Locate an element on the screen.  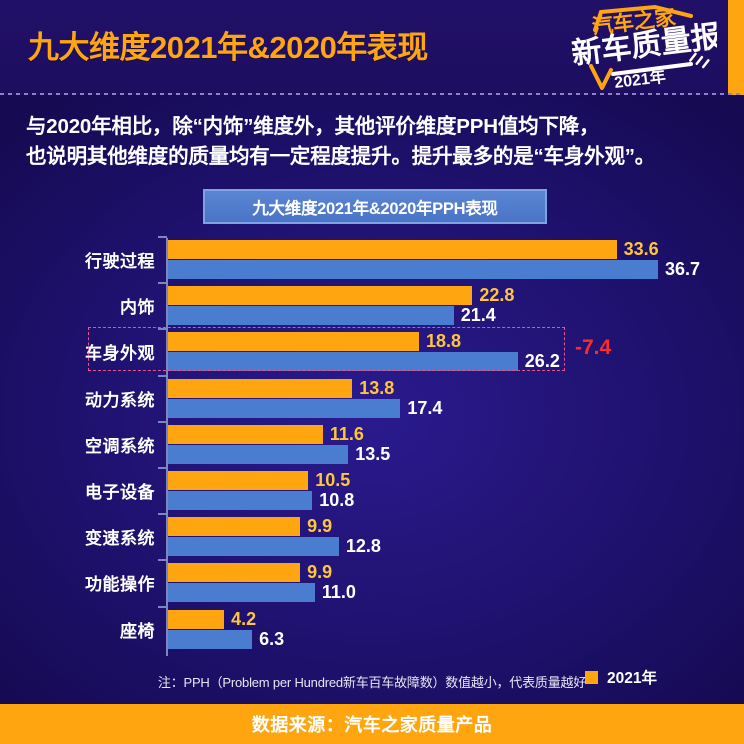
bar-value-y2021: 22.8 is located at coordinates (497, 295).